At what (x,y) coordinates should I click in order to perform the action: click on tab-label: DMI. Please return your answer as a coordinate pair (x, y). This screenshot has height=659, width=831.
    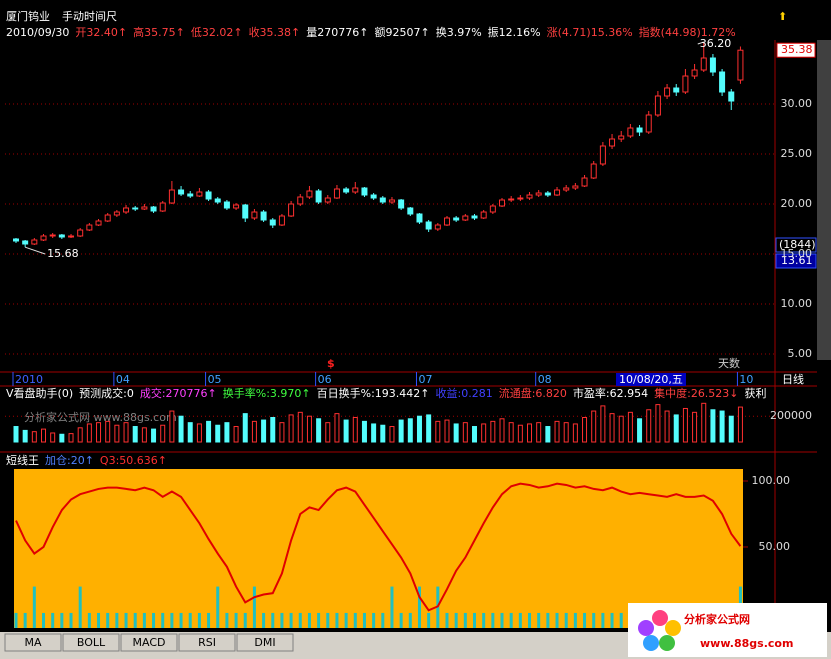
    Looking at the image, I should click on (264, 642).